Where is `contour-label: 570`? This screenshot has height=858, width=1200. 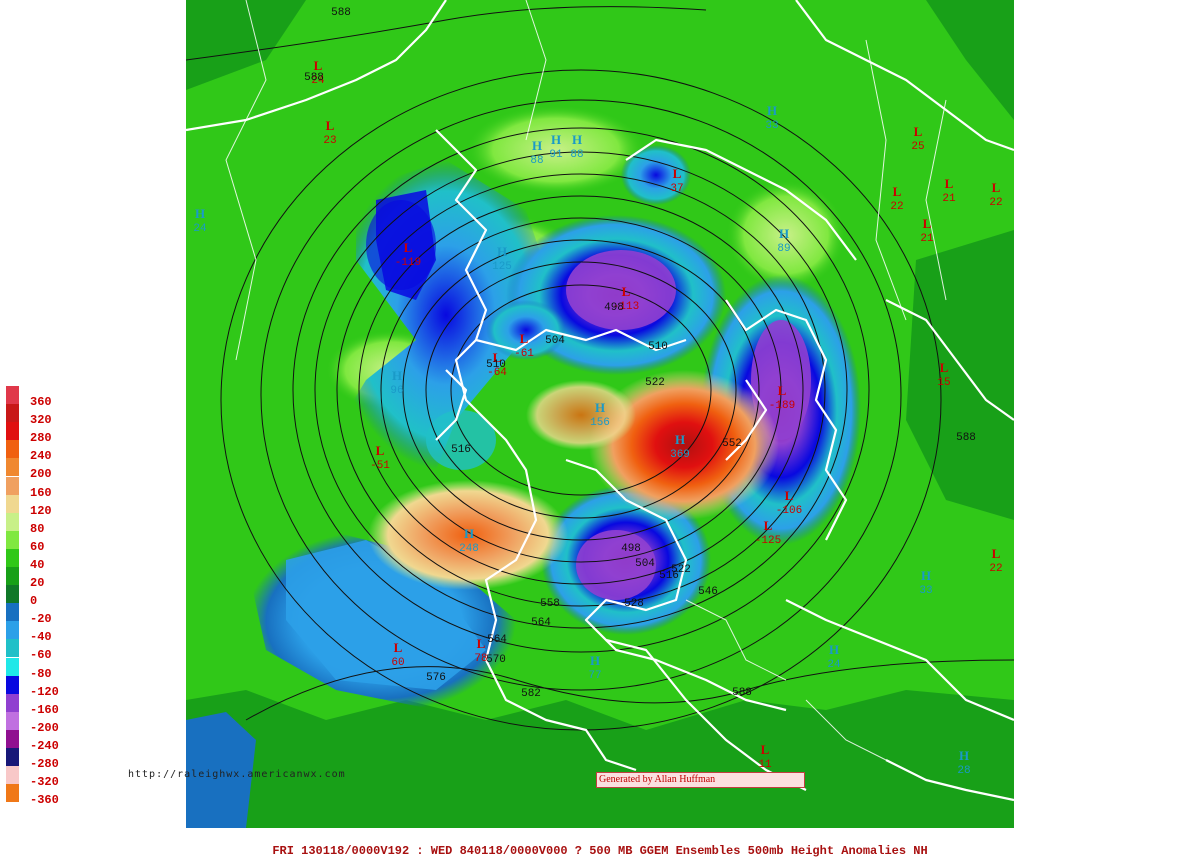 contour-label: 570 is located at coordinates (496, 660).